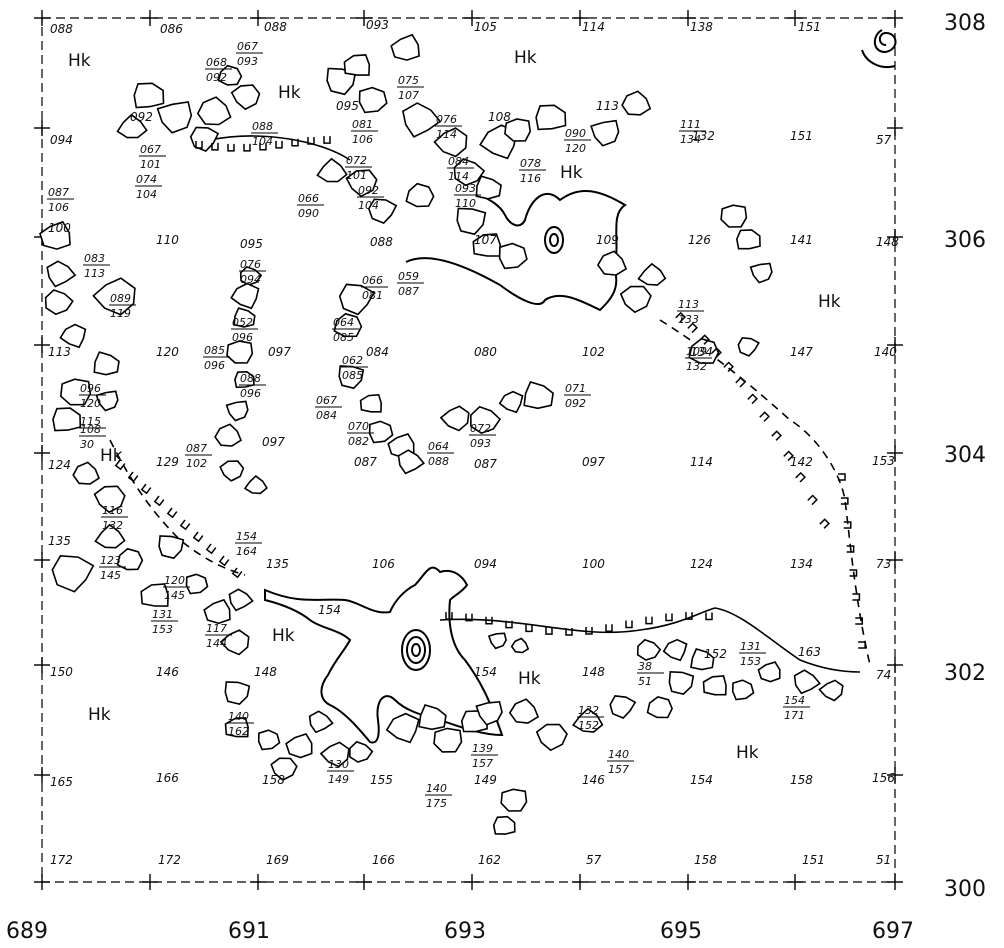  I want to click on northing-label: 302, so click(965, 673).